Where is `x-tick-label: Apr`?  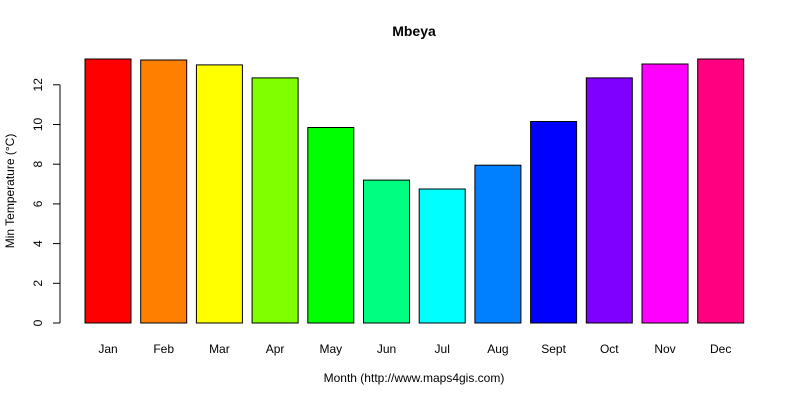 x-tick-label: Apr is located at coordinates (275, 349).